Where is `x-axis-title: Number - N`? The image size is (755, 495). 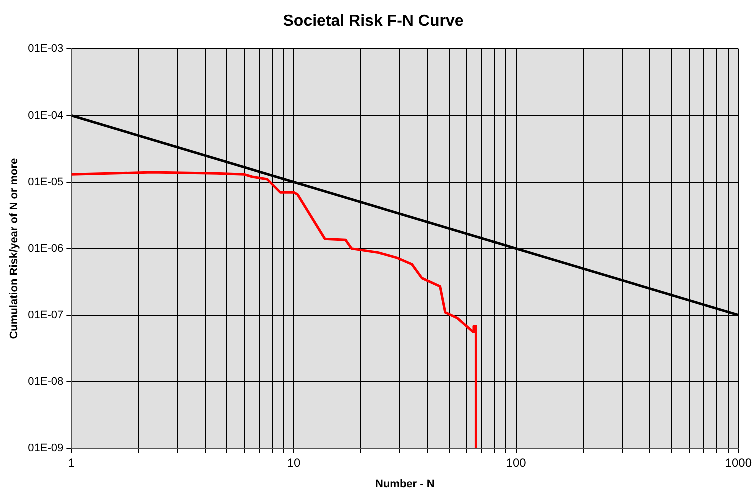
x-axis-title: Number - N is located at coordinates (405, 484).